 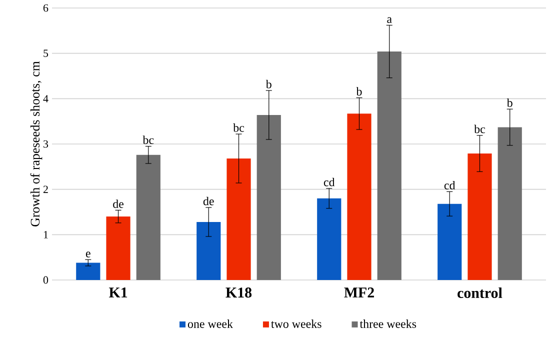 What do you see at coordinates (45, 8) in the screenshot?
I see `y-tick-label: 6` at bounding box center [45, 8].